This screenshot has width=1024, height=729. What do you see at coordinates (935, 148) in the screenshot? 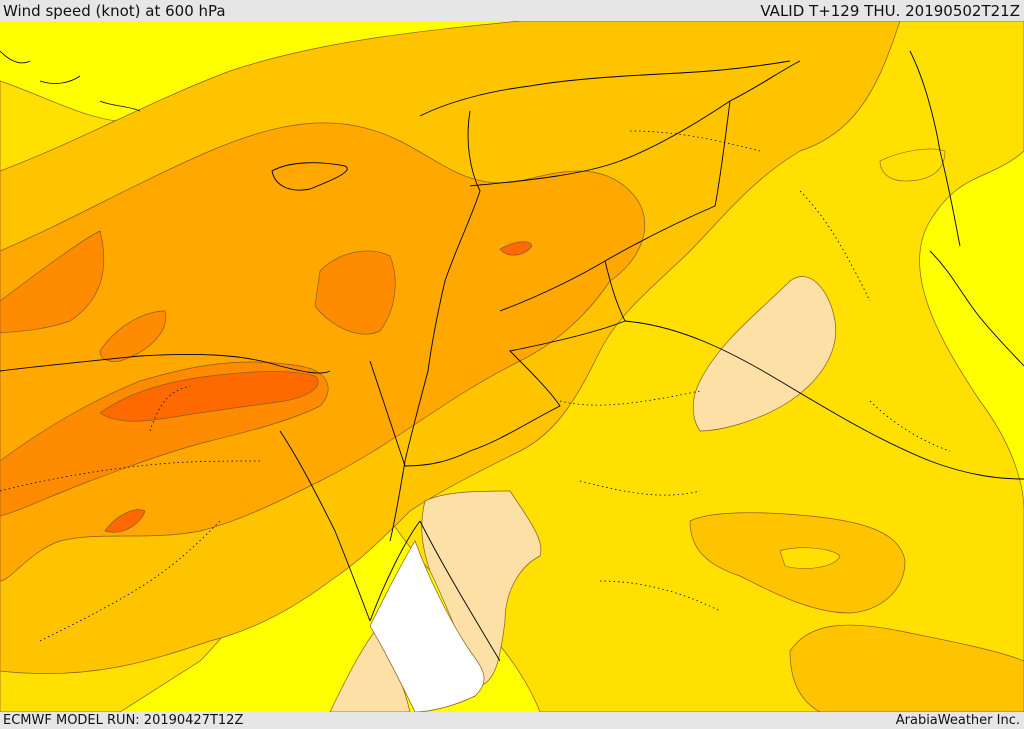
I see `border-iran-iraq` at bounding box center [935, 148].